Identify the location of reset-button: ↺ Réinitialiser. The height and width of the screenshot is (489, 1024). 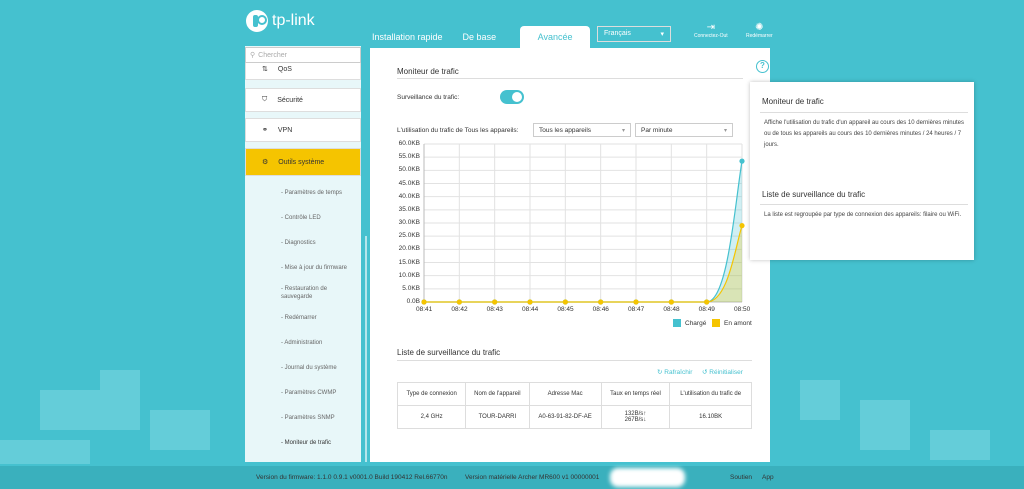
(722, 372).